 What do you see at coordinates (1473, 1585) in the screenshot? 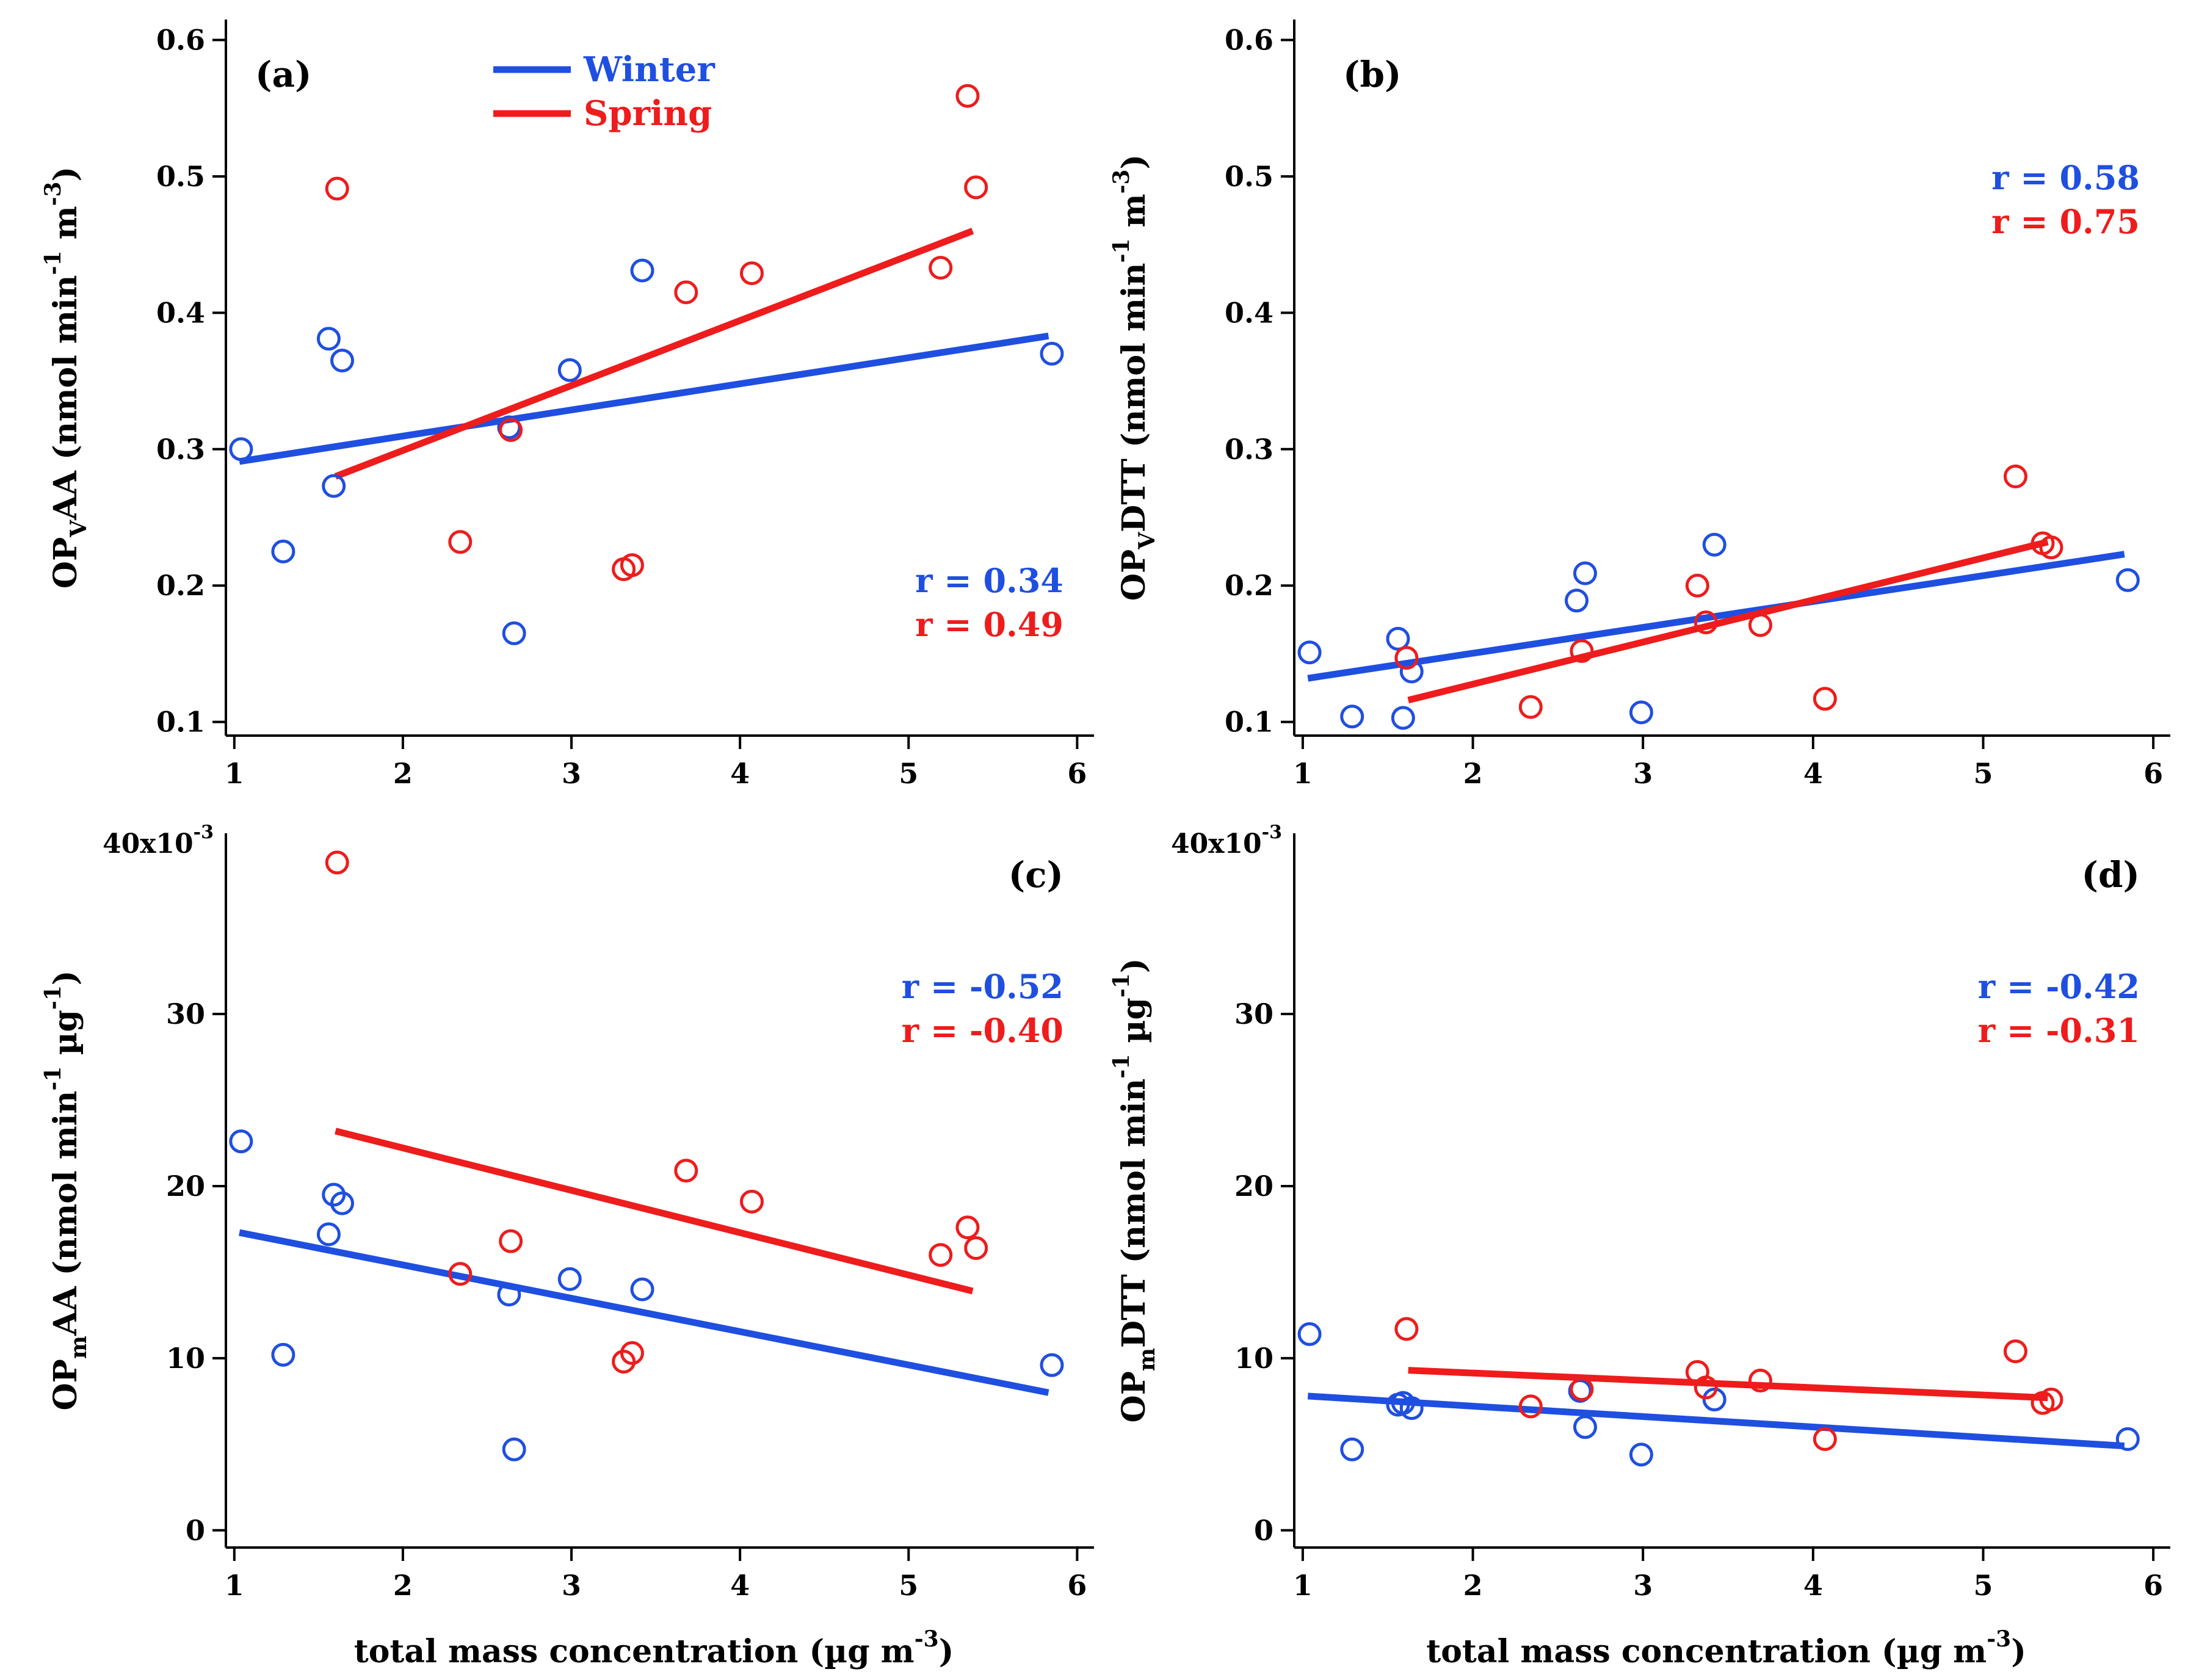
I see `x-tick-label: 2` at bounding box center [1473, 1585].